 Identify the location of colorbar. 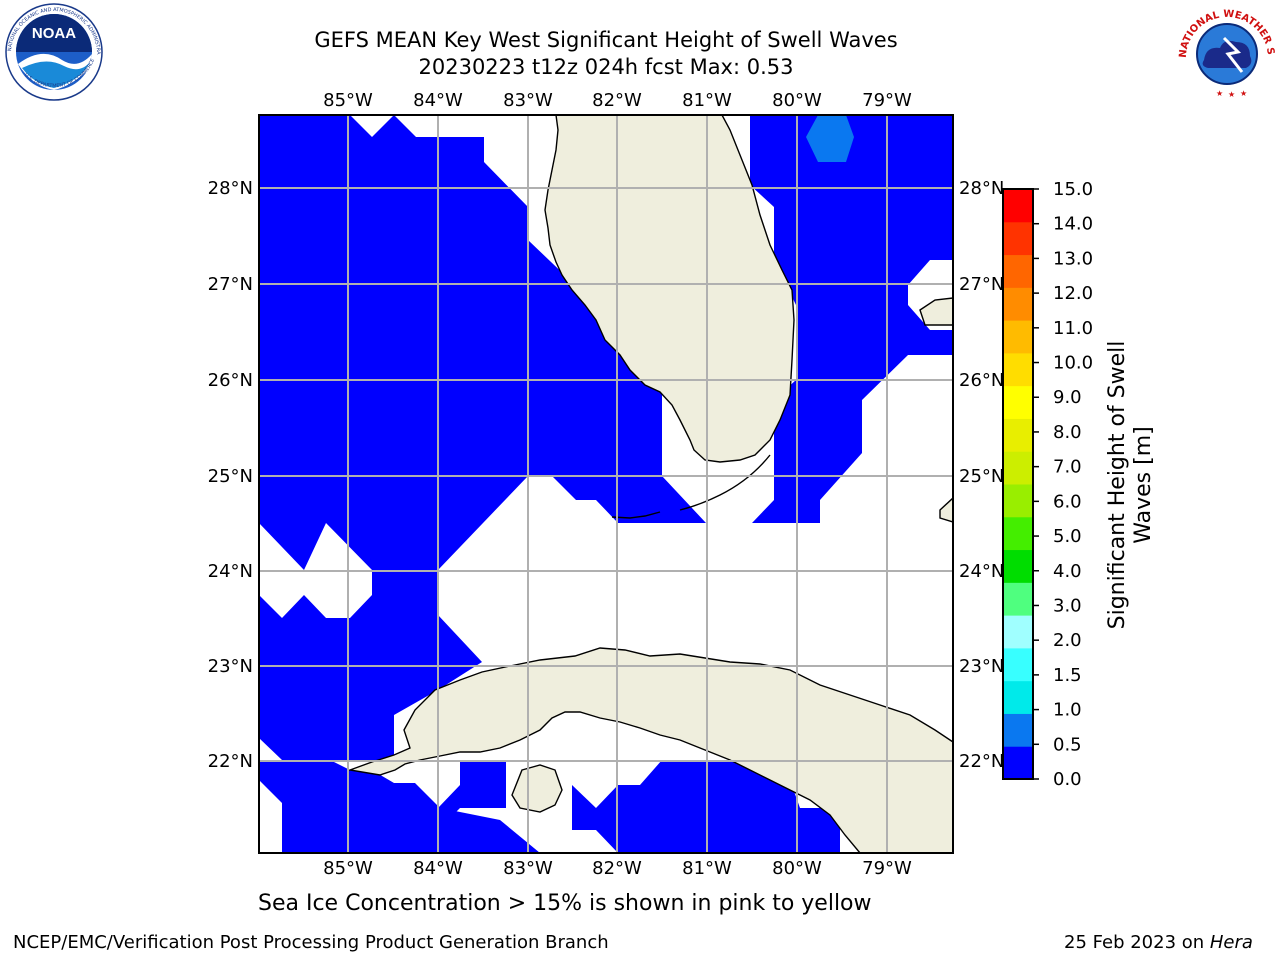
(1018, 484).